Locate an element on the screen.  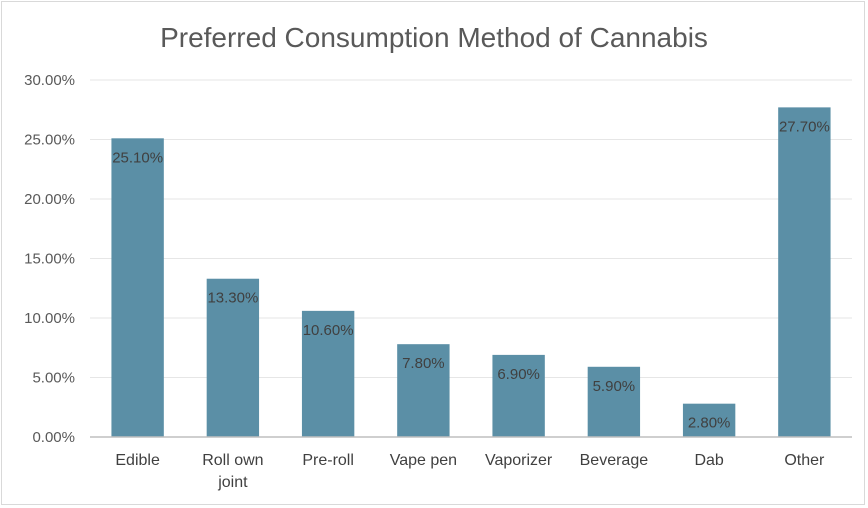
y-tick-label: 30.00% is located at coordinates (49, 80).